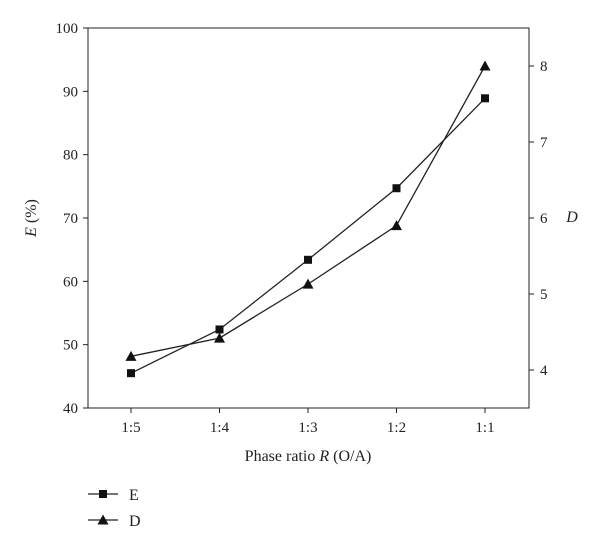 The height and width of the screenshot is (546, 600). Describe the element at coordinates (538, 219) in the screenshot. I see `right-axis-ticks: 4 5 6 7 8` at that location.